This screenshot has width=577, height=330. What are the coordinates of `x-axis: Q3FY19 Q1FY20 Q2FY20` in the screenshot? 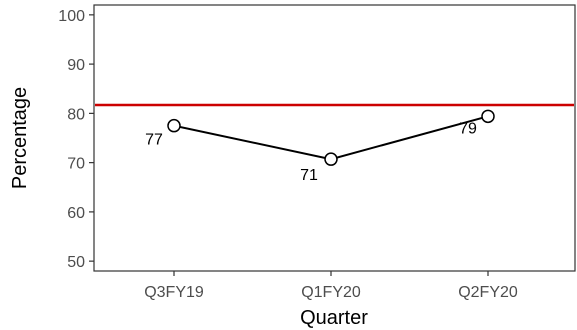 It's located at (331, 286).